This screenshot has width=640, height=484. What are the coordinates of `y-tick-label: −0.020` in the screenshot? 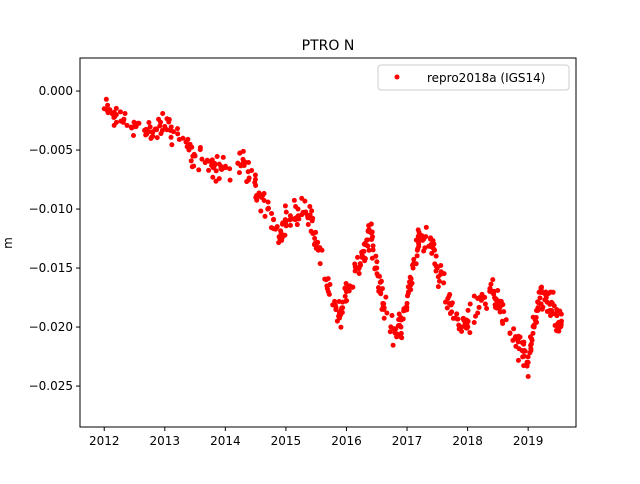 It's located at (51, 327).